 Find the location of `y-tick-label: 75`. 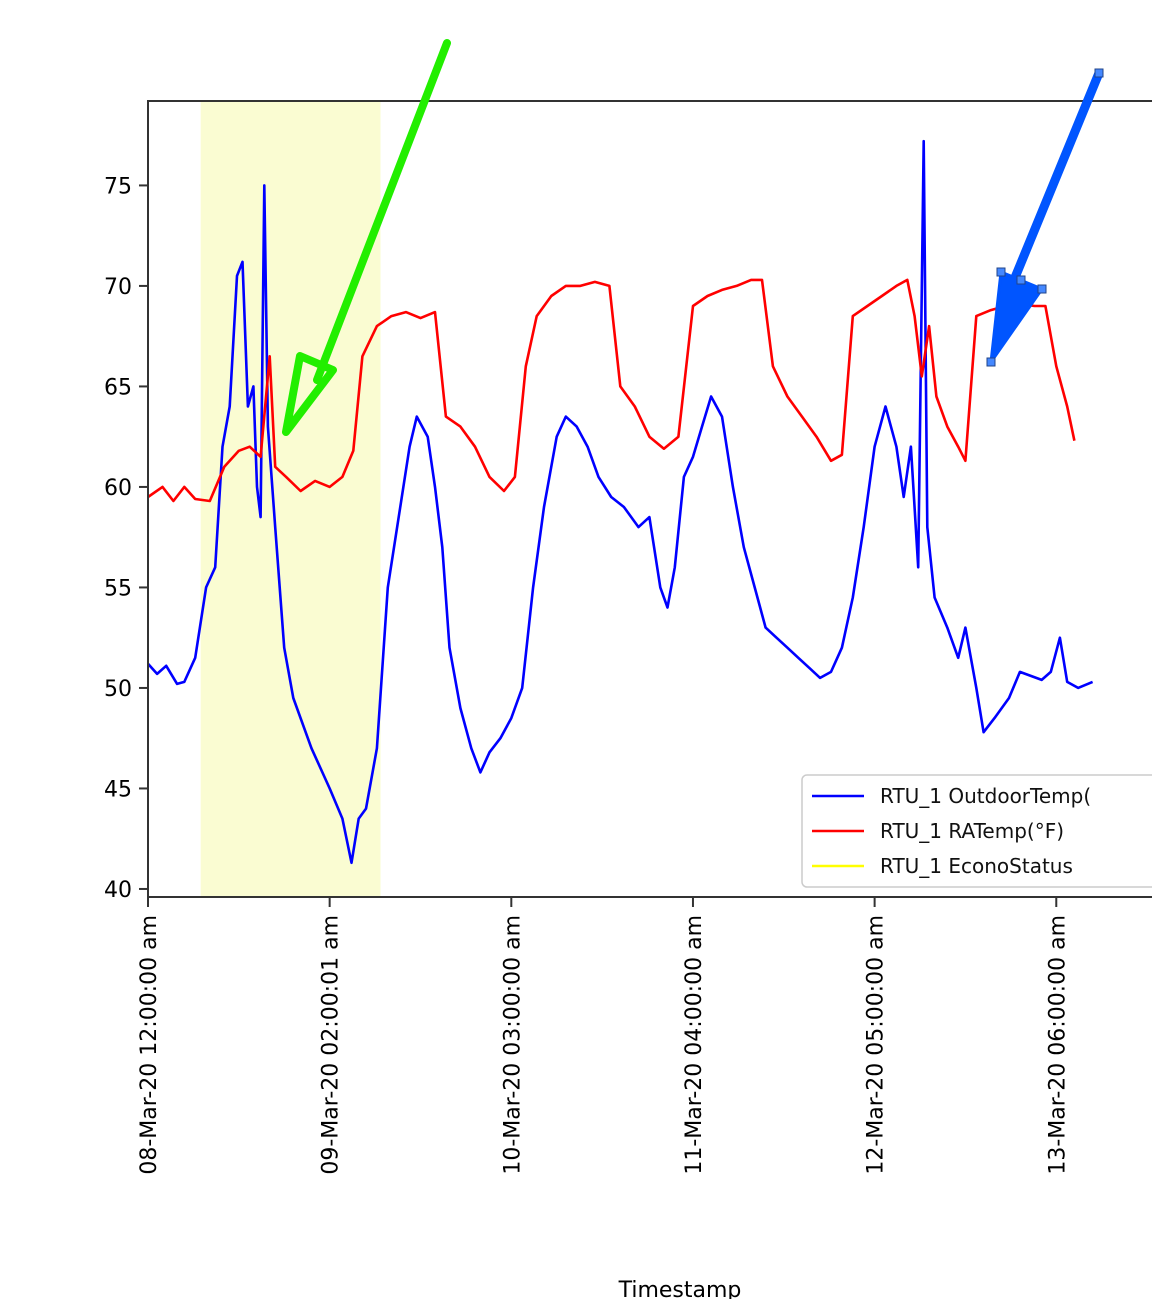

y-tick-label: 75 is located at coordinates (118, 186).